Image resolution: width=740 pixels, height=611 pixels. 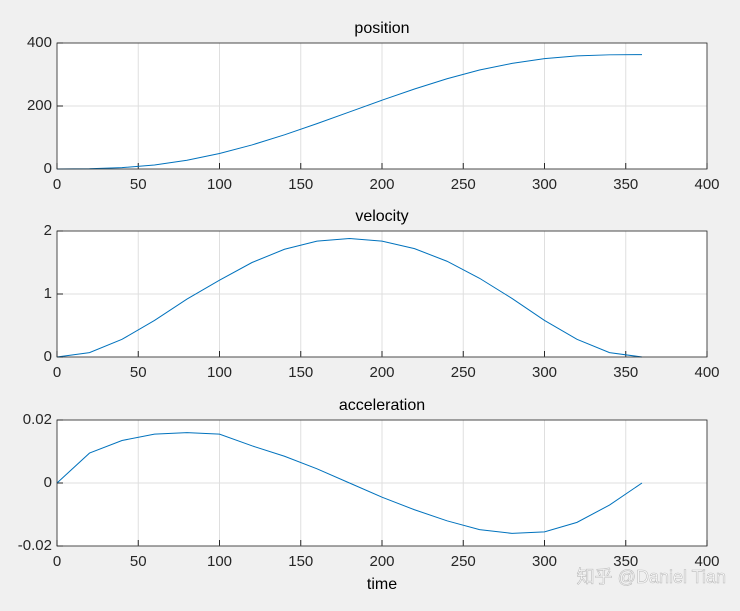 I want to click on y-tick-label: 400, so click(x=39, y=42).